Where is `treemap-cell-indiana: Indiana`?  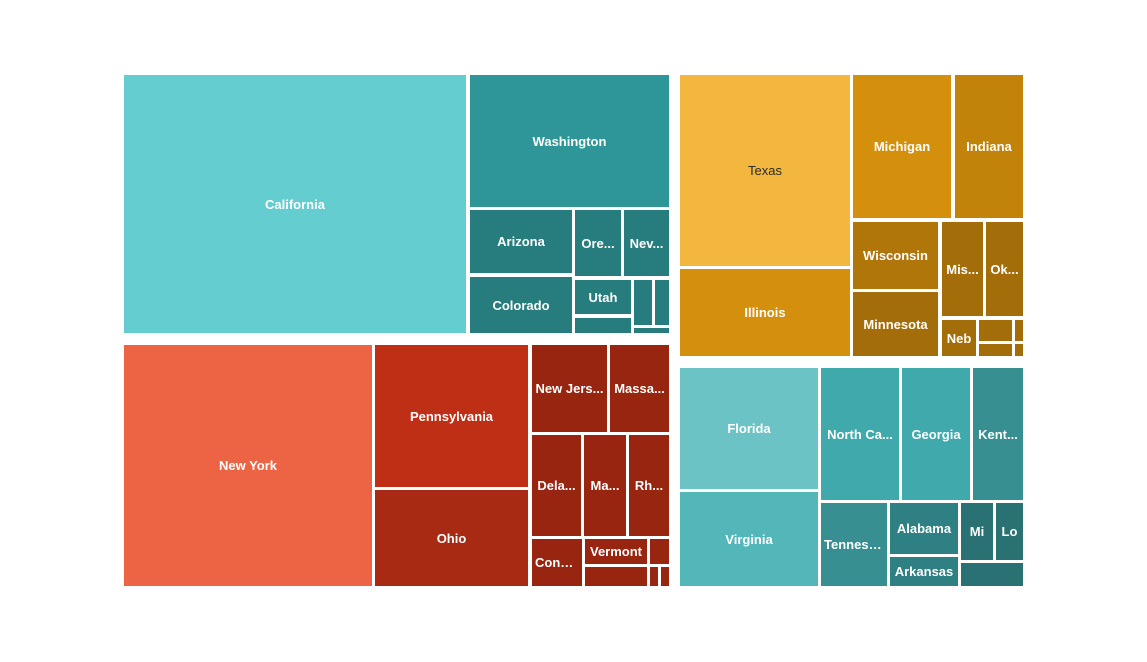
treemap-cell-indiana: Indiana is located at coordinates (989, 146).